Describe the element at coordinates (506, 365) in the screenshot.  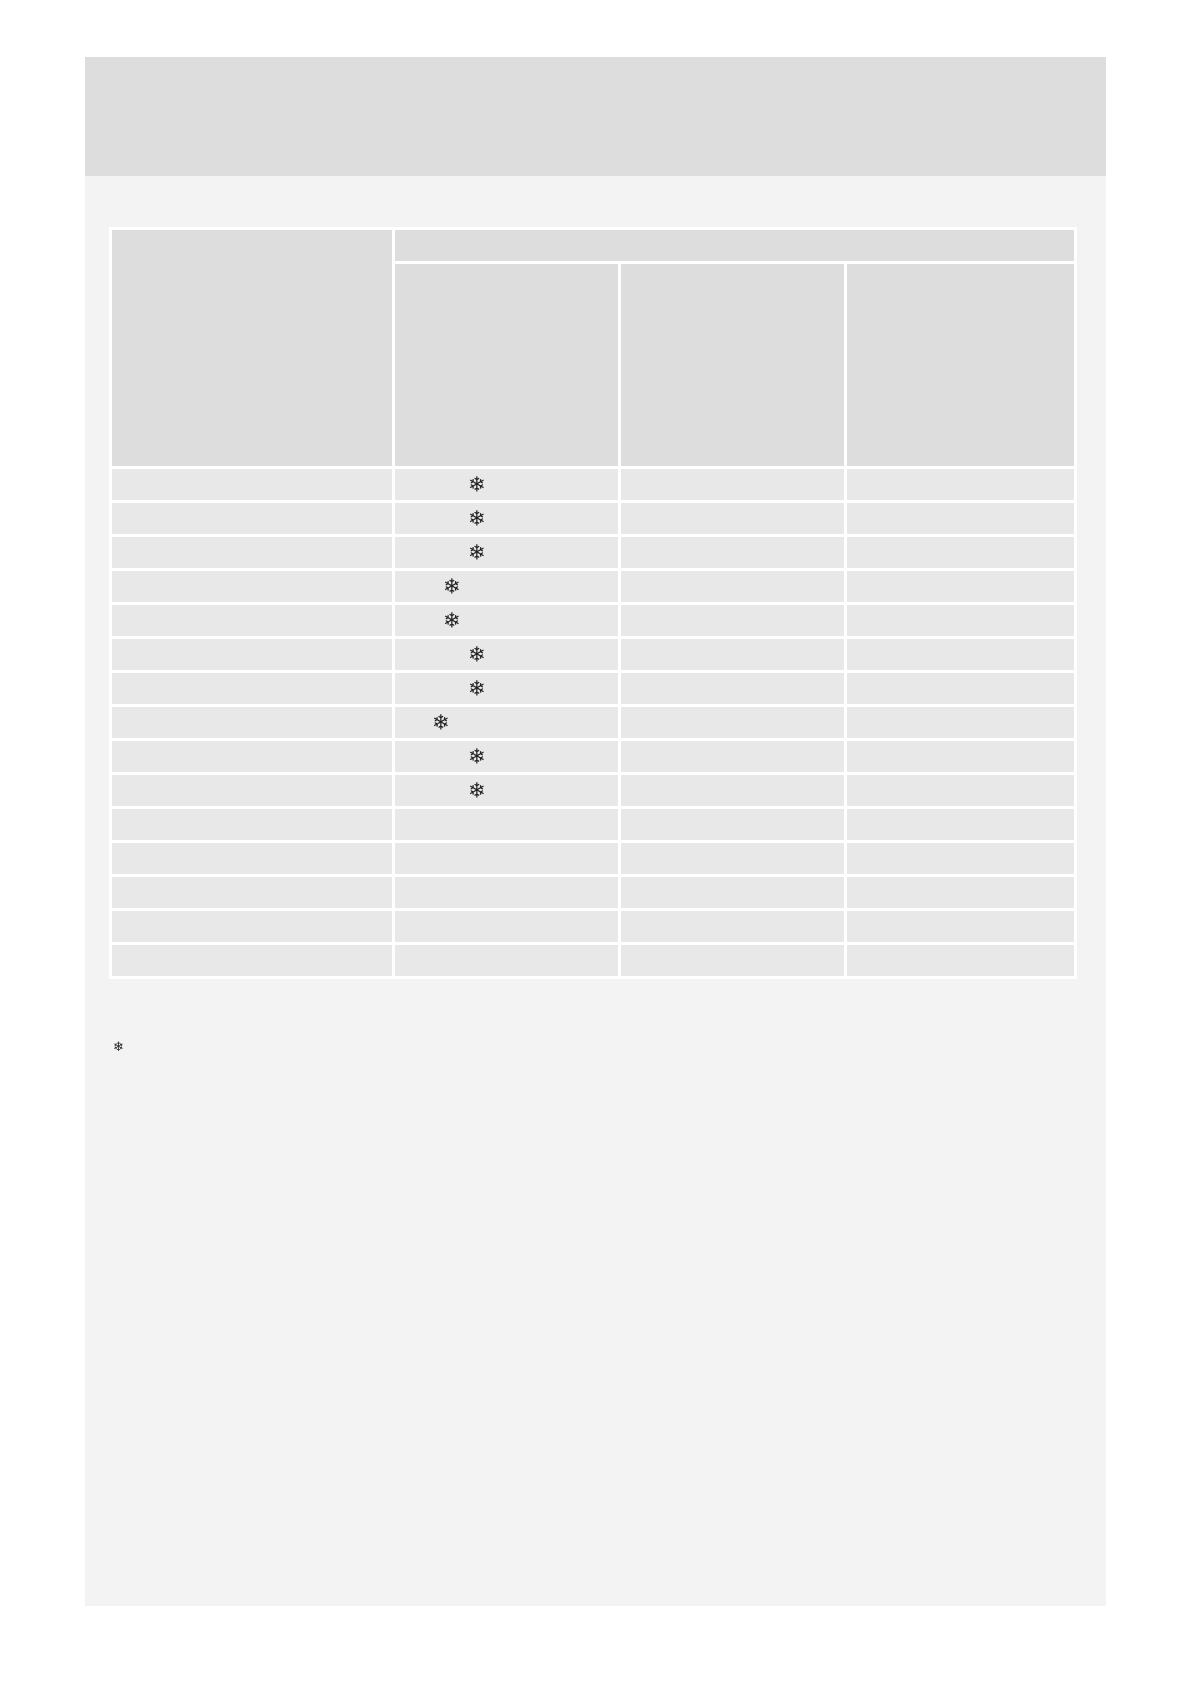
I see `header-cell-col1` at that location.